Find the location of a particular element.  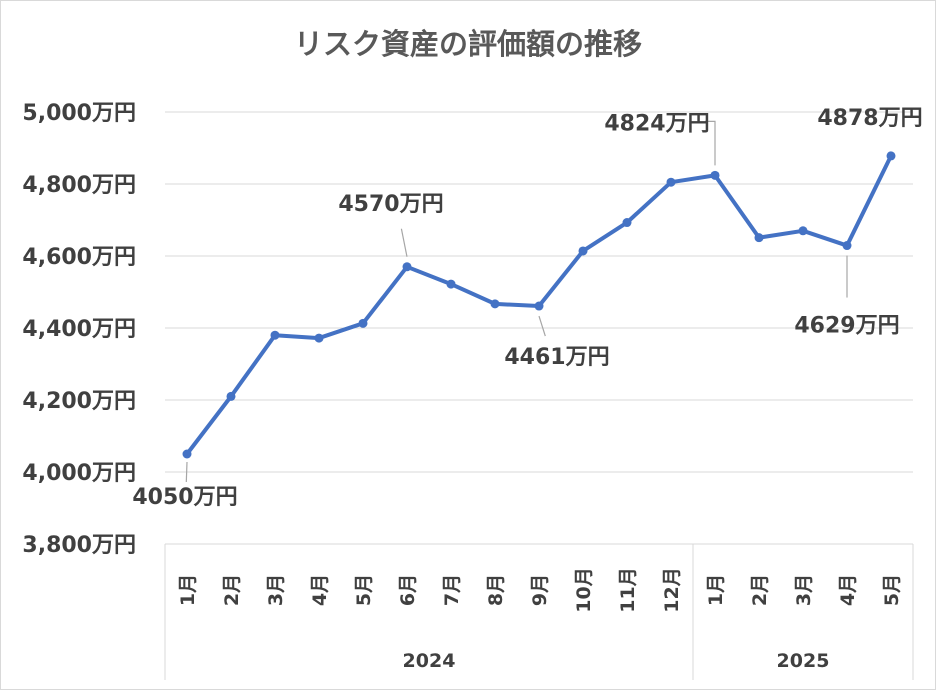

year-group-label: 2025 is located at coordinates (803, 661).